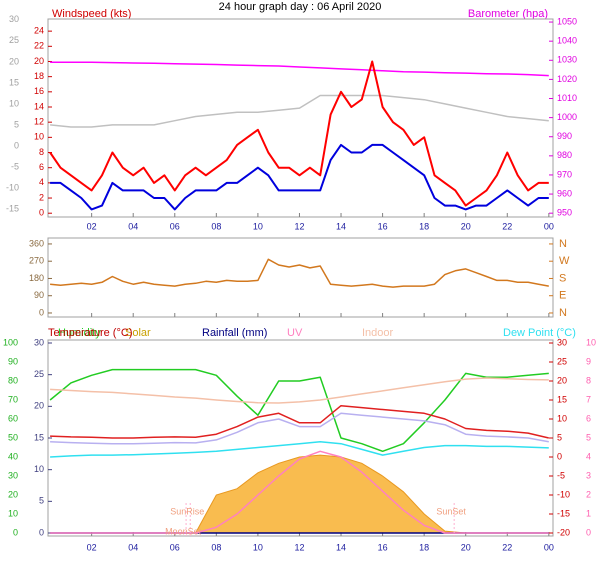  What do you see at coordinates (13, 513) in the screenshot?
I see `y-tick-label: 10` at bounding box center [13, 513].